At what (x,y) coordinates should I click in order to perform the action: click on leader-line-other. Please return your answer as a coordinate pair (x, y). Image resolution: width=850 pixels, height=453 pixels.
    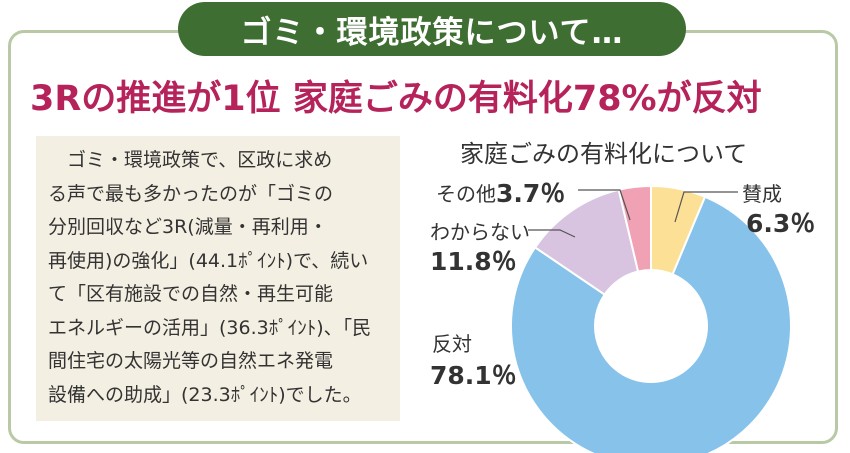
    Looking at the image, I should click on (604, 205).